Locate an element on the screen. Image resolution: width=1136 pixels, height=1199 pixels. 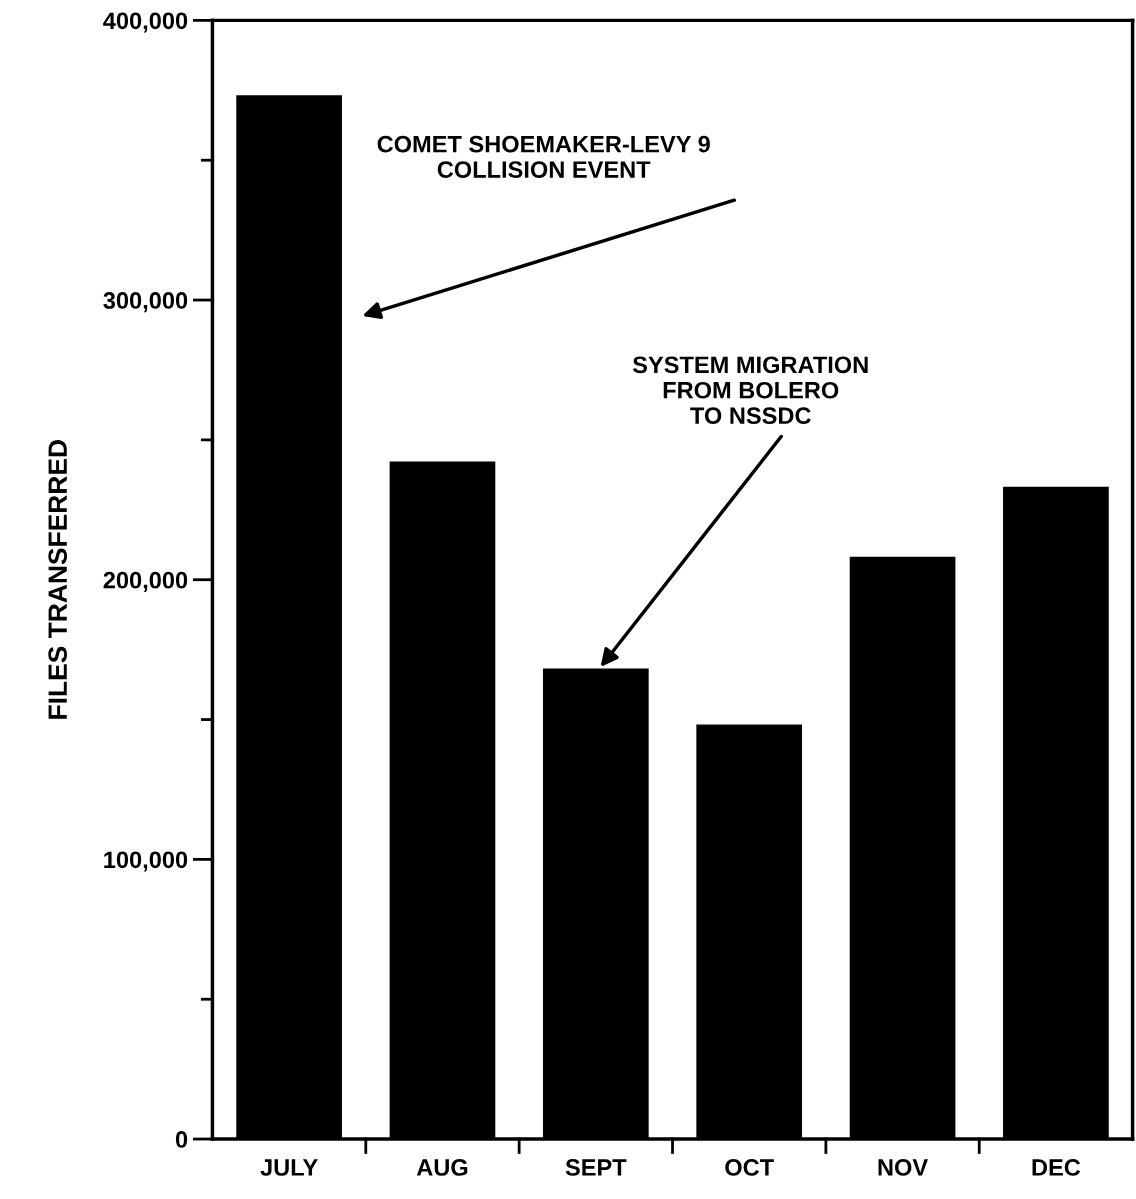
x-tick-label: SEPT is located at coordinates (596, 1167).